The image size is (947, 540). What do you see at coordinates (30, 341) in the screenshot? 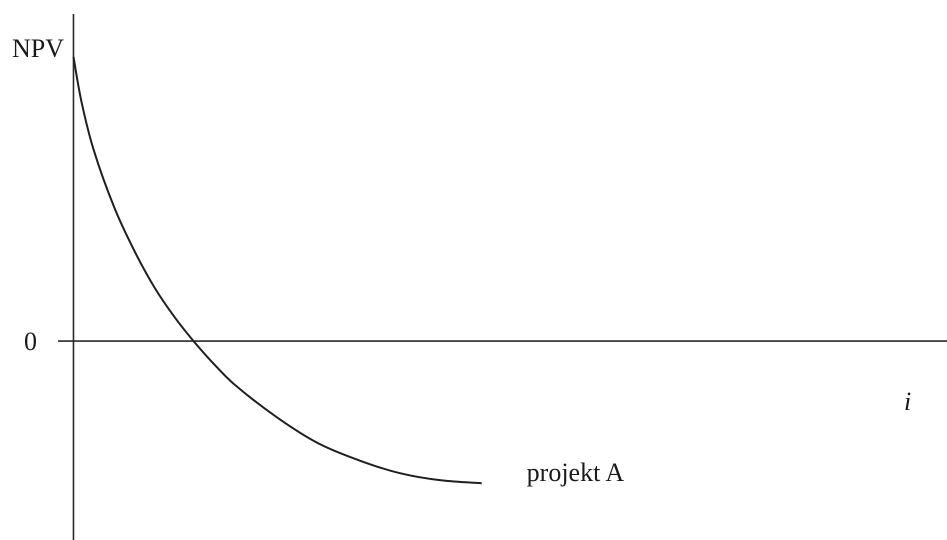
I see `y-tick-label-0: 0` at bounding box center [30, 341].